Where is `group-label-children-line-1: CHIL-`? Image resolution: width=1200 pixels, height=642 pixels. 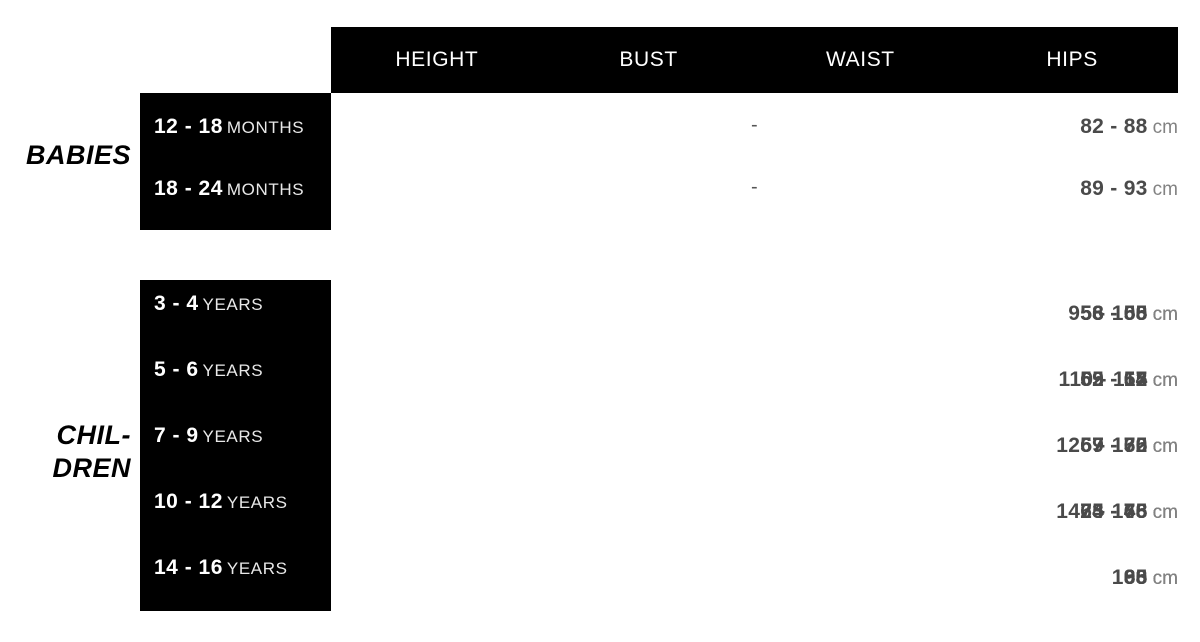
group-label-children-line-1: CHIL- is located at coordinates (93, 435).